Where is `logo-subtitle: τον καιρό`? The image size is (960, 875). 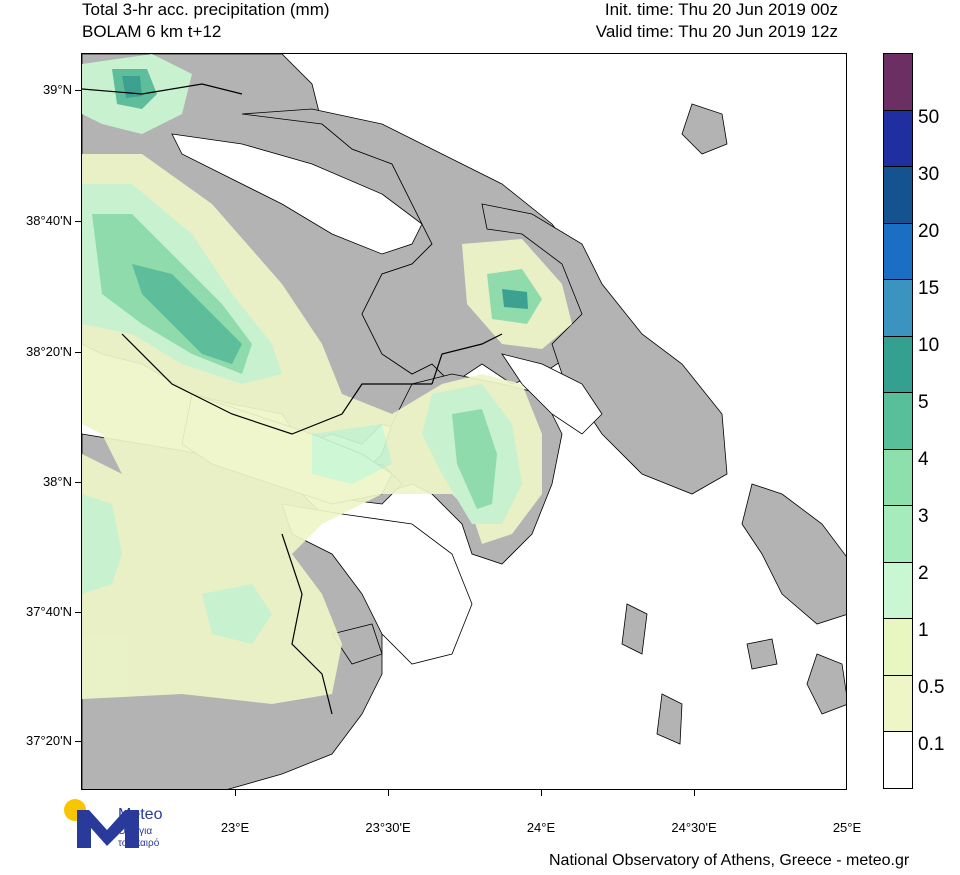
logo-subtitle: τον καιρό is located at coordinates (139, 843).